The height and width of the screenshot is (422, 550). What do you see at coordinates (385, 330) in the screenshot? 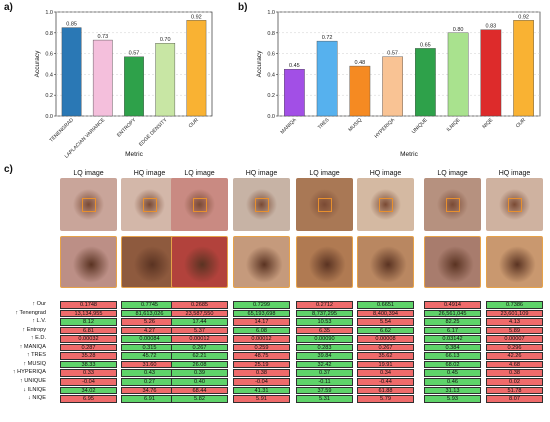
I see `table-cell: 6.62` at bounding box center [385, 330].